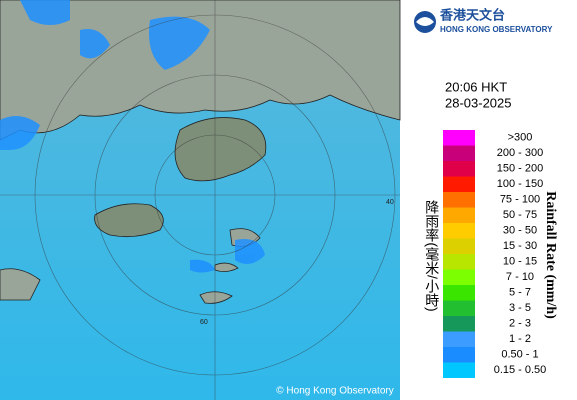 The width and height of the screenshot is (577, 400). What do you see at coordinates (204, 322) in the screenshot?
I see `ring-label: 60` at bounding box center [204, 322].